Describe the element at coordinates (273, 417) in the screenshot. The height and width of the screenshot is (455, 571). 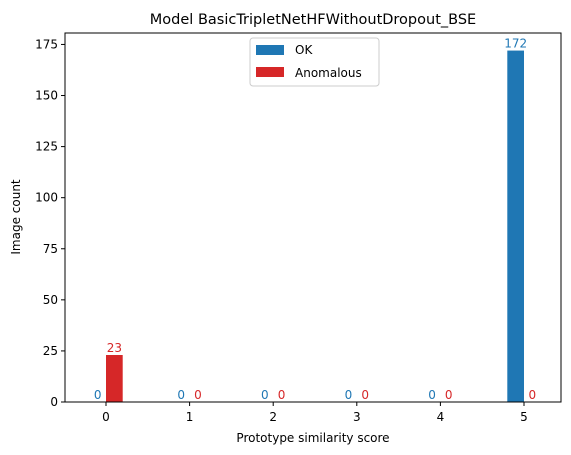
I see `x-tick-label-2: 2` at that location.